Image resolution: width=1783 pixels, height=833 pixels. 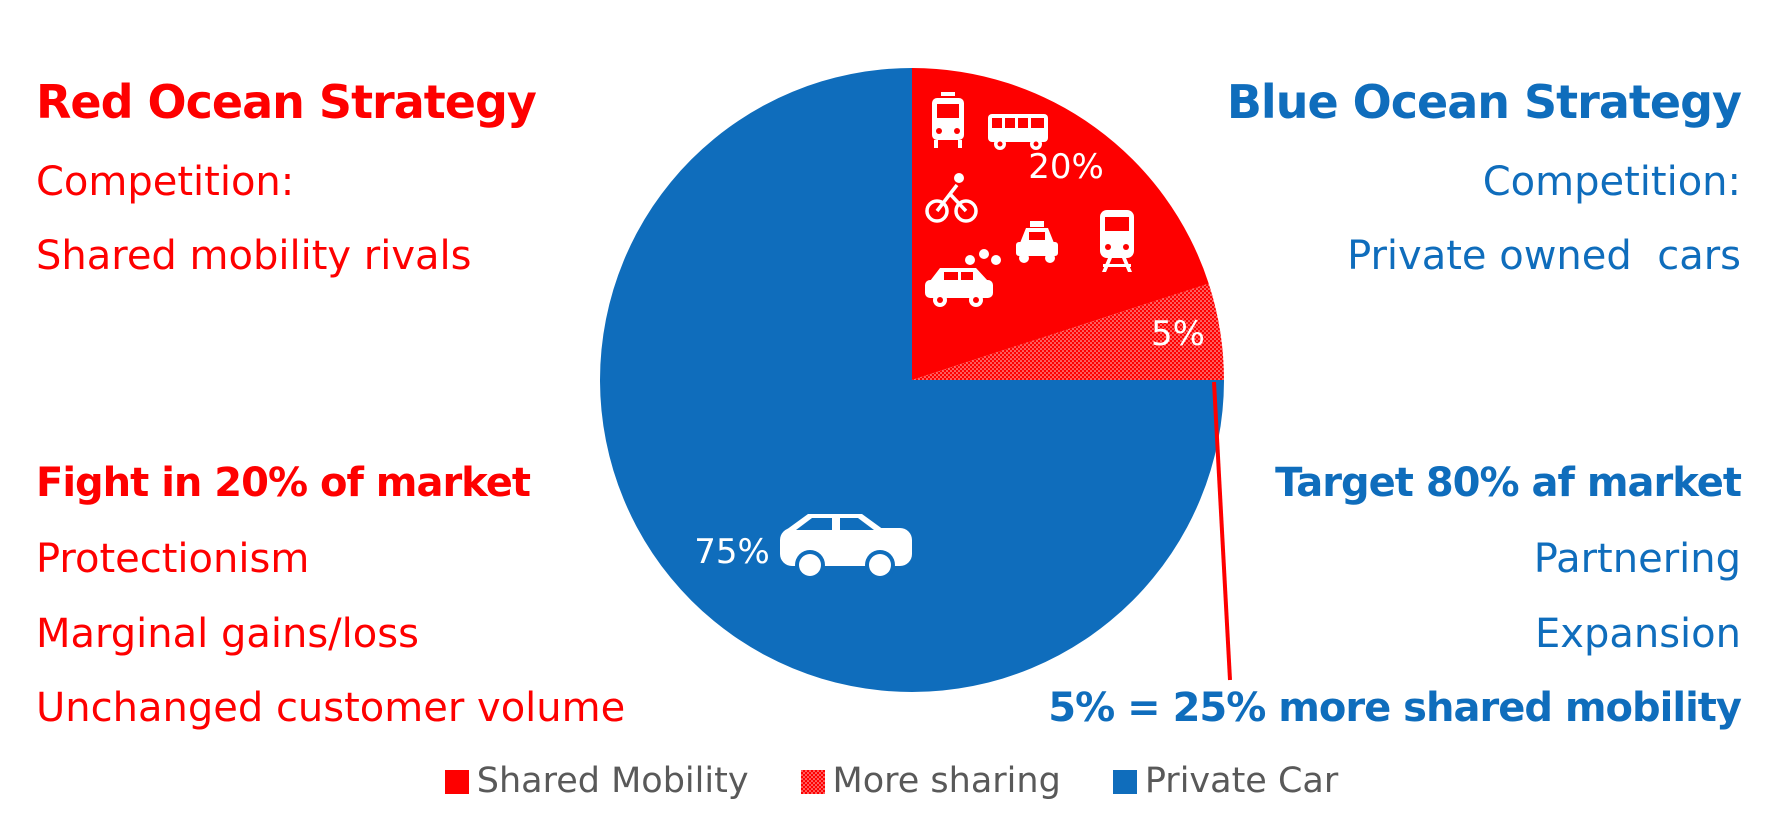 I want to click on callout-line, so click(x=1222, y=531).